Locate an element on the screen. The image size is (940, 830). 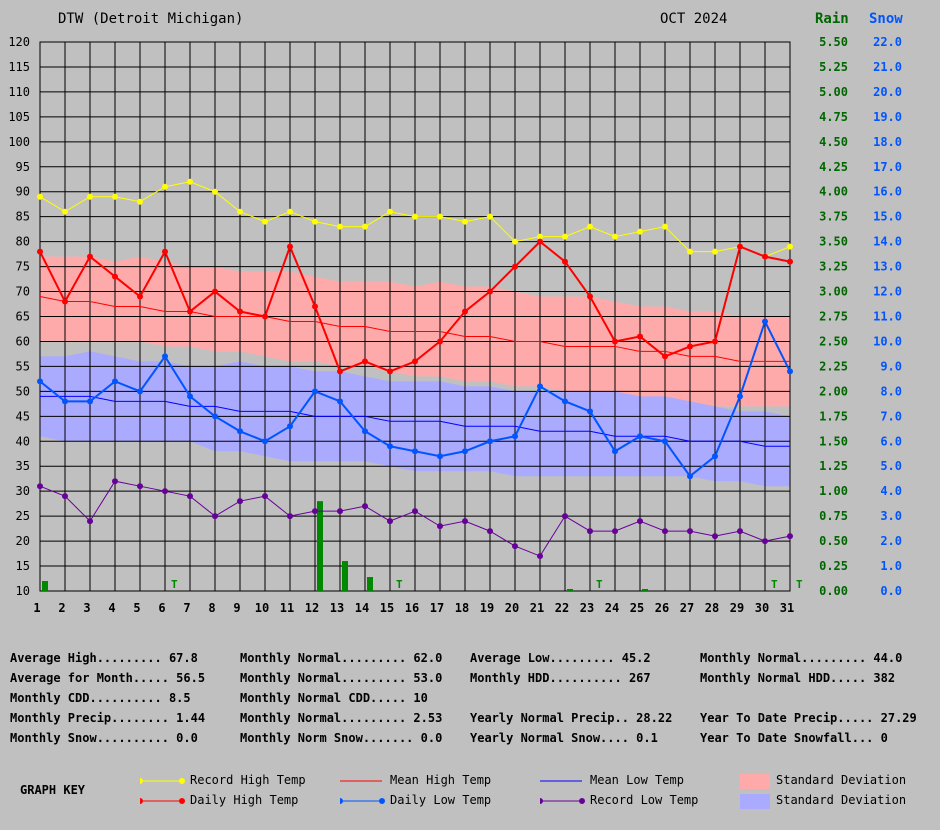
day-tick-label: 20 is located at coordinates (512, 608).